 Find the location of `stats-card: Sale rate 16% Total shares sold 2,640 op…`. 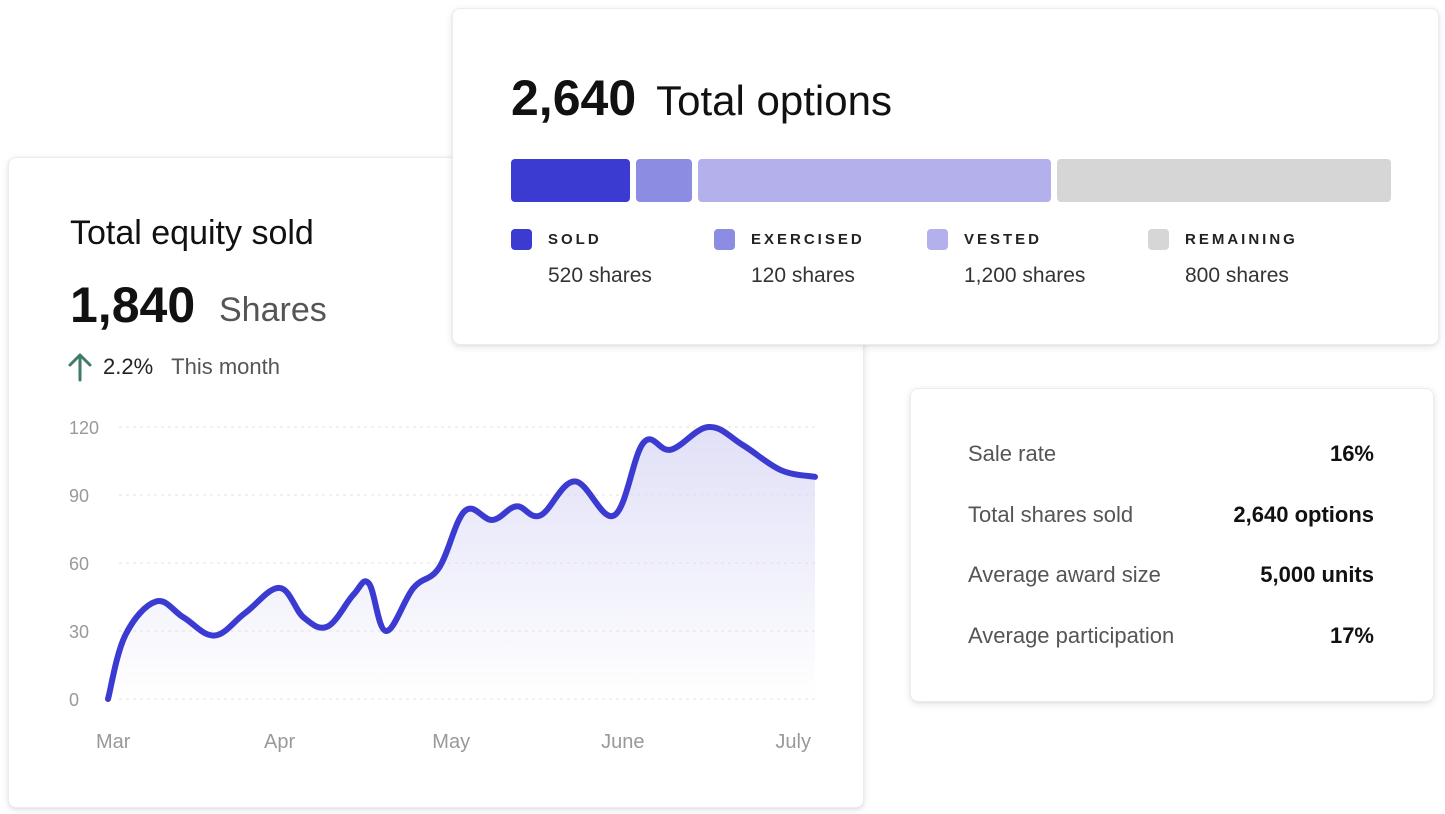

stats-card: Sale rate 16% Total shares sold 2,640 op… is located at coordinates (1172, 545).